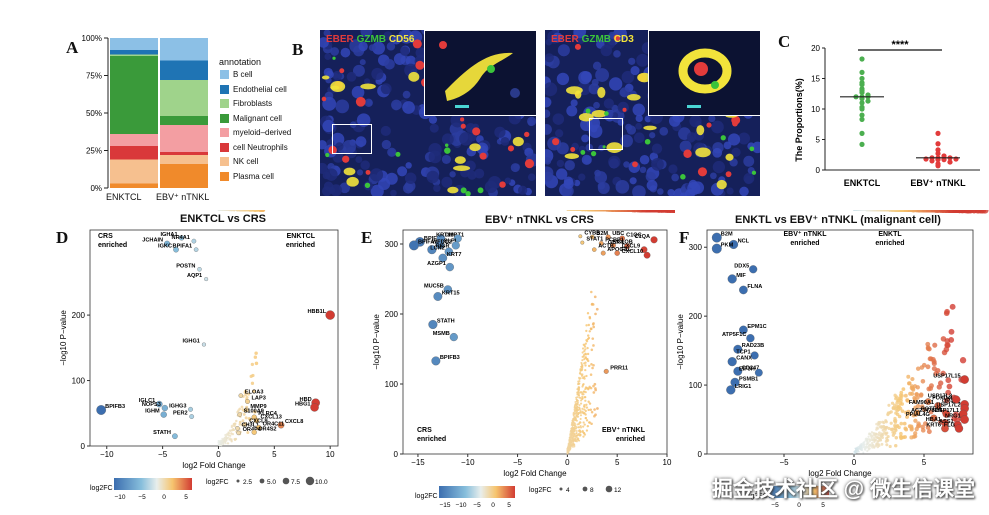 Image resolution: width=989 pixels, height=515 pixels. Describe the element at coordinates (63, 338) in the screenshot. I see `y-axis-label: −log10 P−value` at that location.